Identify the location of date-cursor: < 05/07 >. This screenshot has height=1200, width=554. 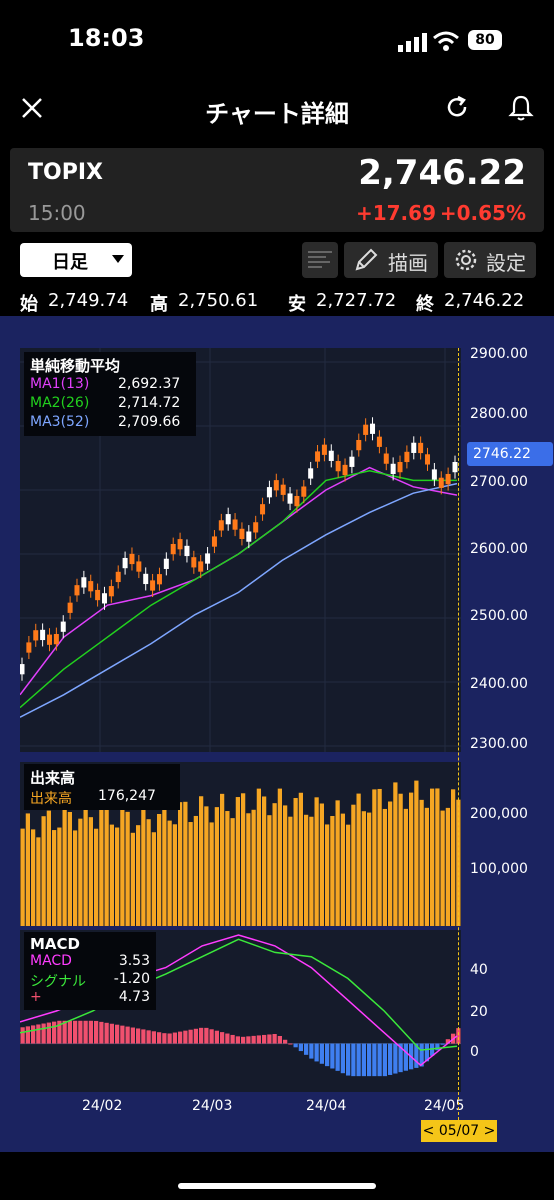
(459, 1131).